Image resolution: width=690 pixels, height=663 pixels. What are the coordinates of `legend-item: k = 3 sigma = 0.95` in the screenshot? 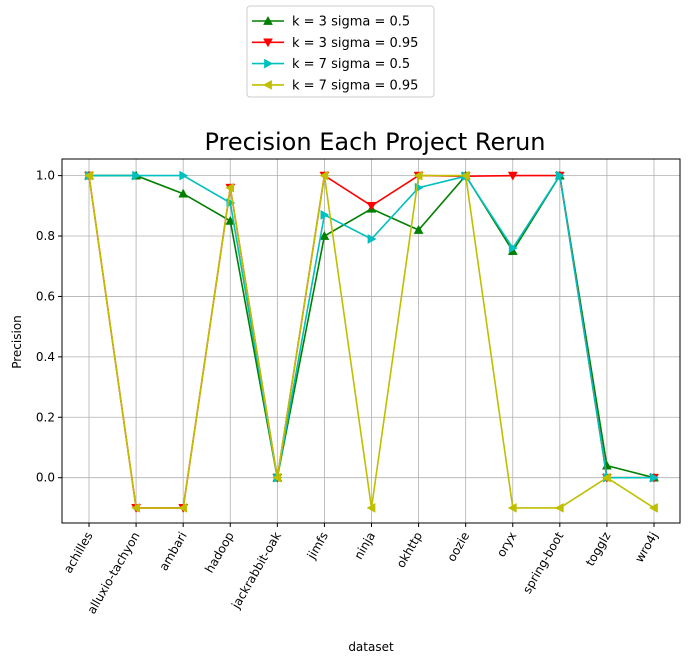 It's located at (335, 43).